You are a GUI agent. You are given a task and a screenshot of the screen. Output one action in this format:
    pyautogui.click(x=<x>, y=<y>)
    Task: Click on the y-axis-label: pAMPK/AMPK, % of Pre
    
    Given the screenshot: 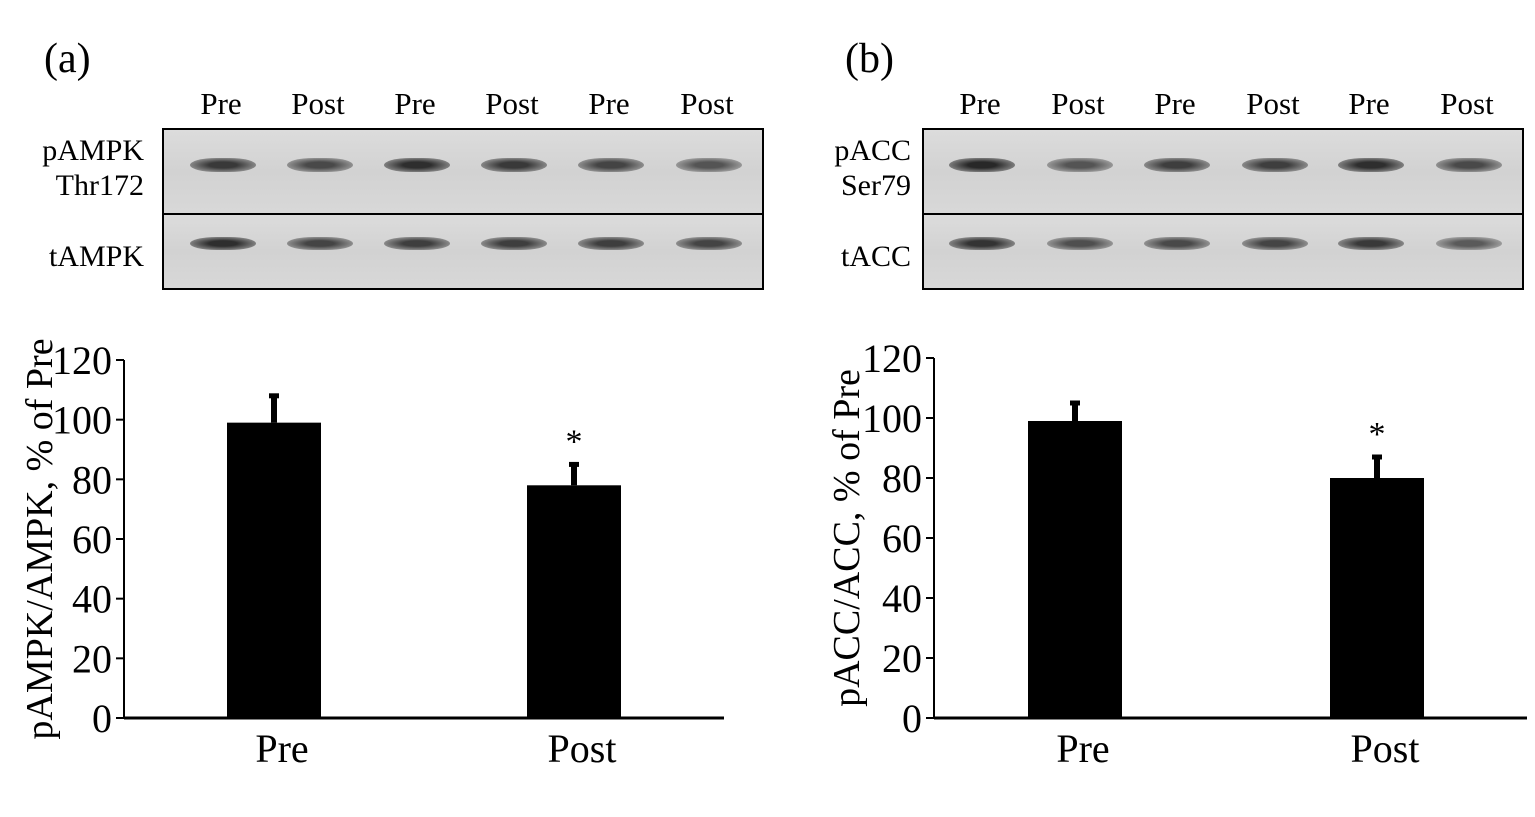 What is the action you would take?
    pyautogui.click(x=40, y=538)
    